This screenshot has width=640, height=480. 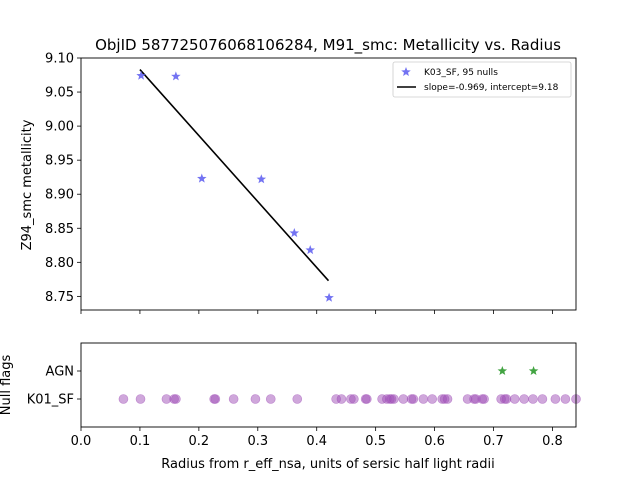 I want to click on legend-label-series: K03_SF, 95 nulls, so click(x=461, y=73).